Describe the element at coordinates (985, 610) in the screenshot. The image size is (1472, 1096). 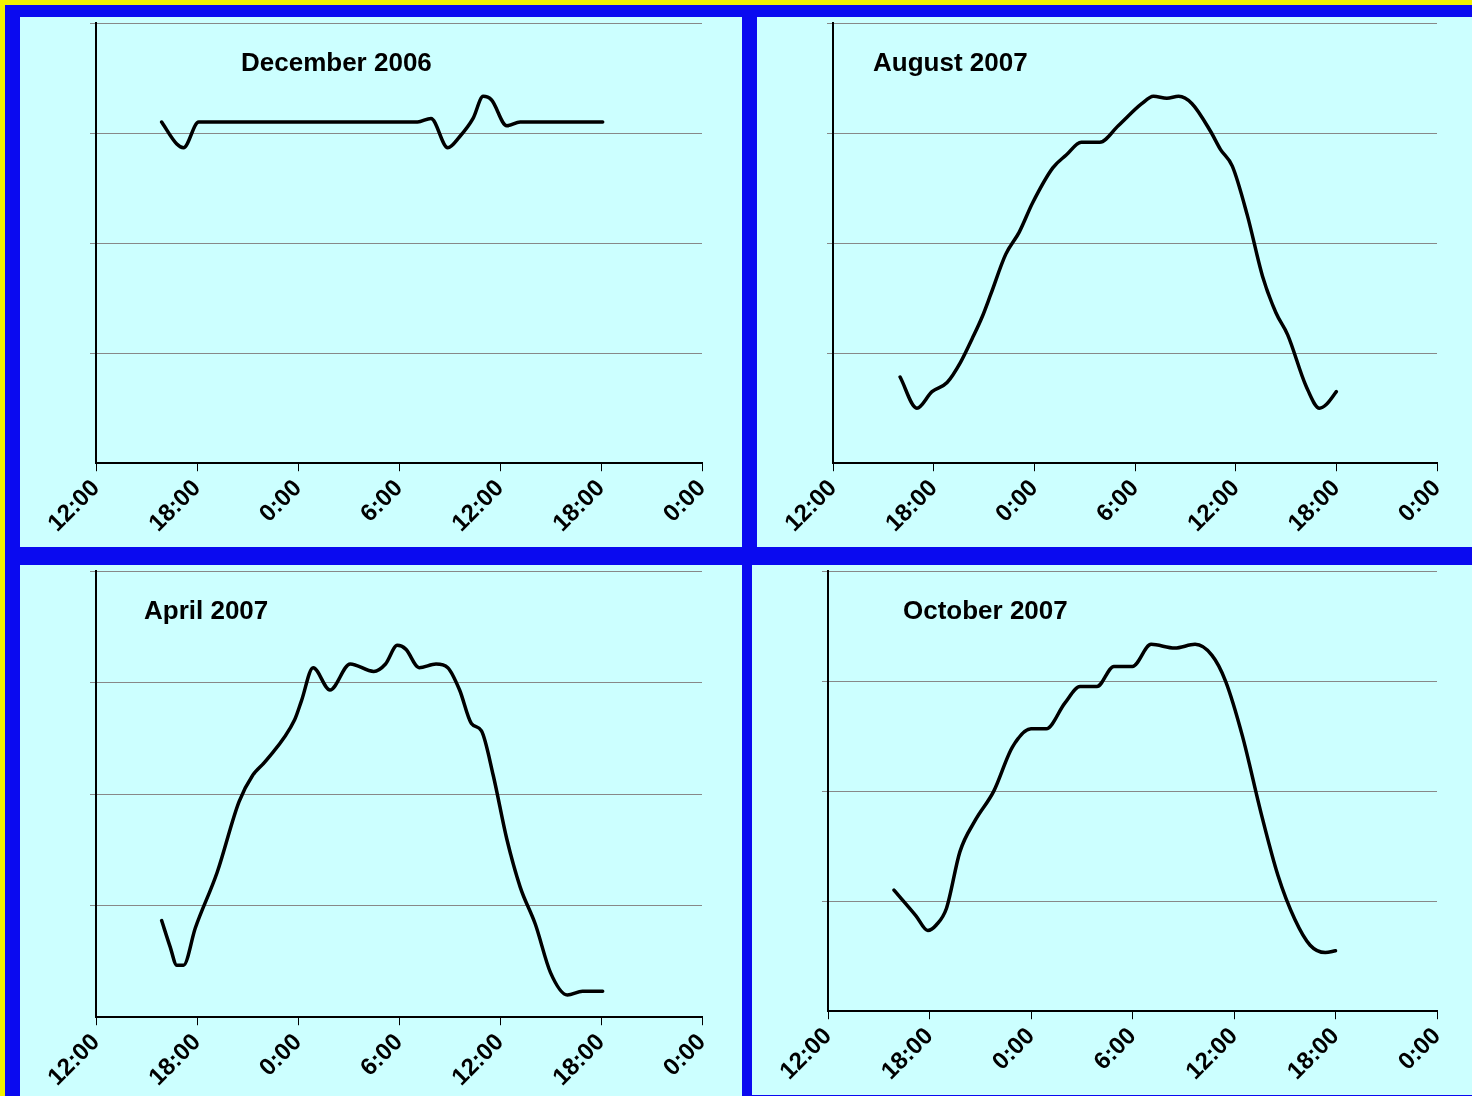
I see `chart-title: October 2007` at that location.